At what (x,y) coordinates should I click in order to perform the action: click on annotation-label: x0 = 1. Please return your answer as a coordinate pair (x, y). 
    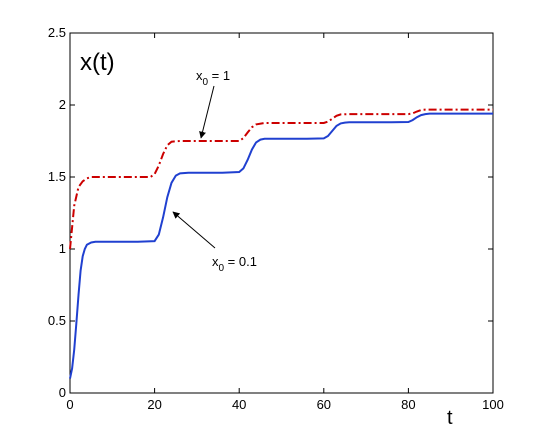
    Looking at the image, I should click on (213, 78).